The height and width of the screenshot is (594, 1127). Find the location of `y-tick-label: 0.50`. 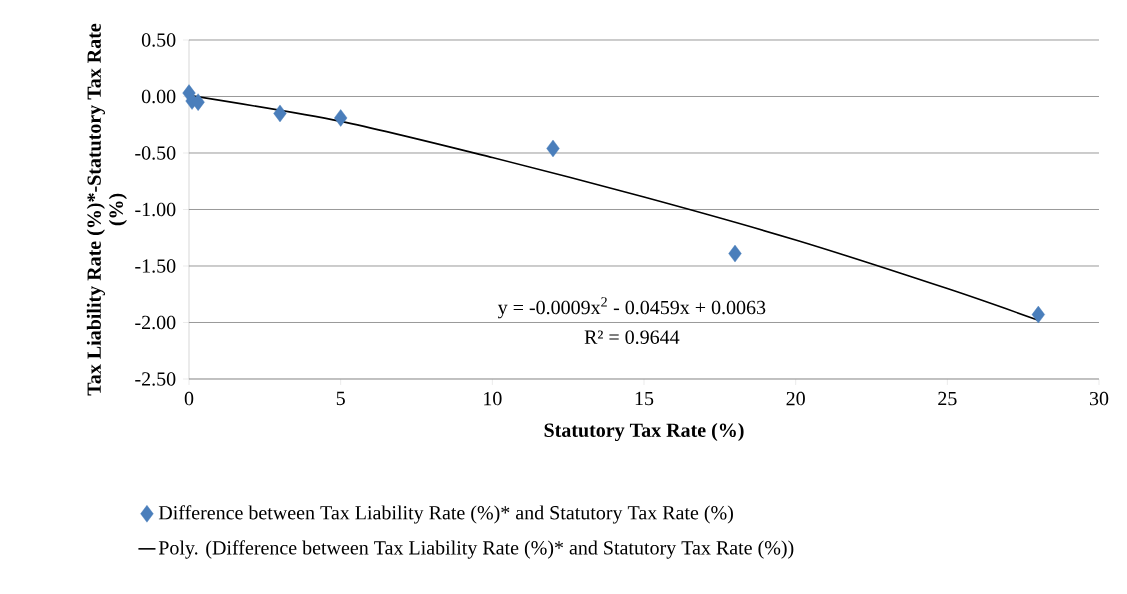

y-tick-label: 0.50 is located at coordinates (158, 40).